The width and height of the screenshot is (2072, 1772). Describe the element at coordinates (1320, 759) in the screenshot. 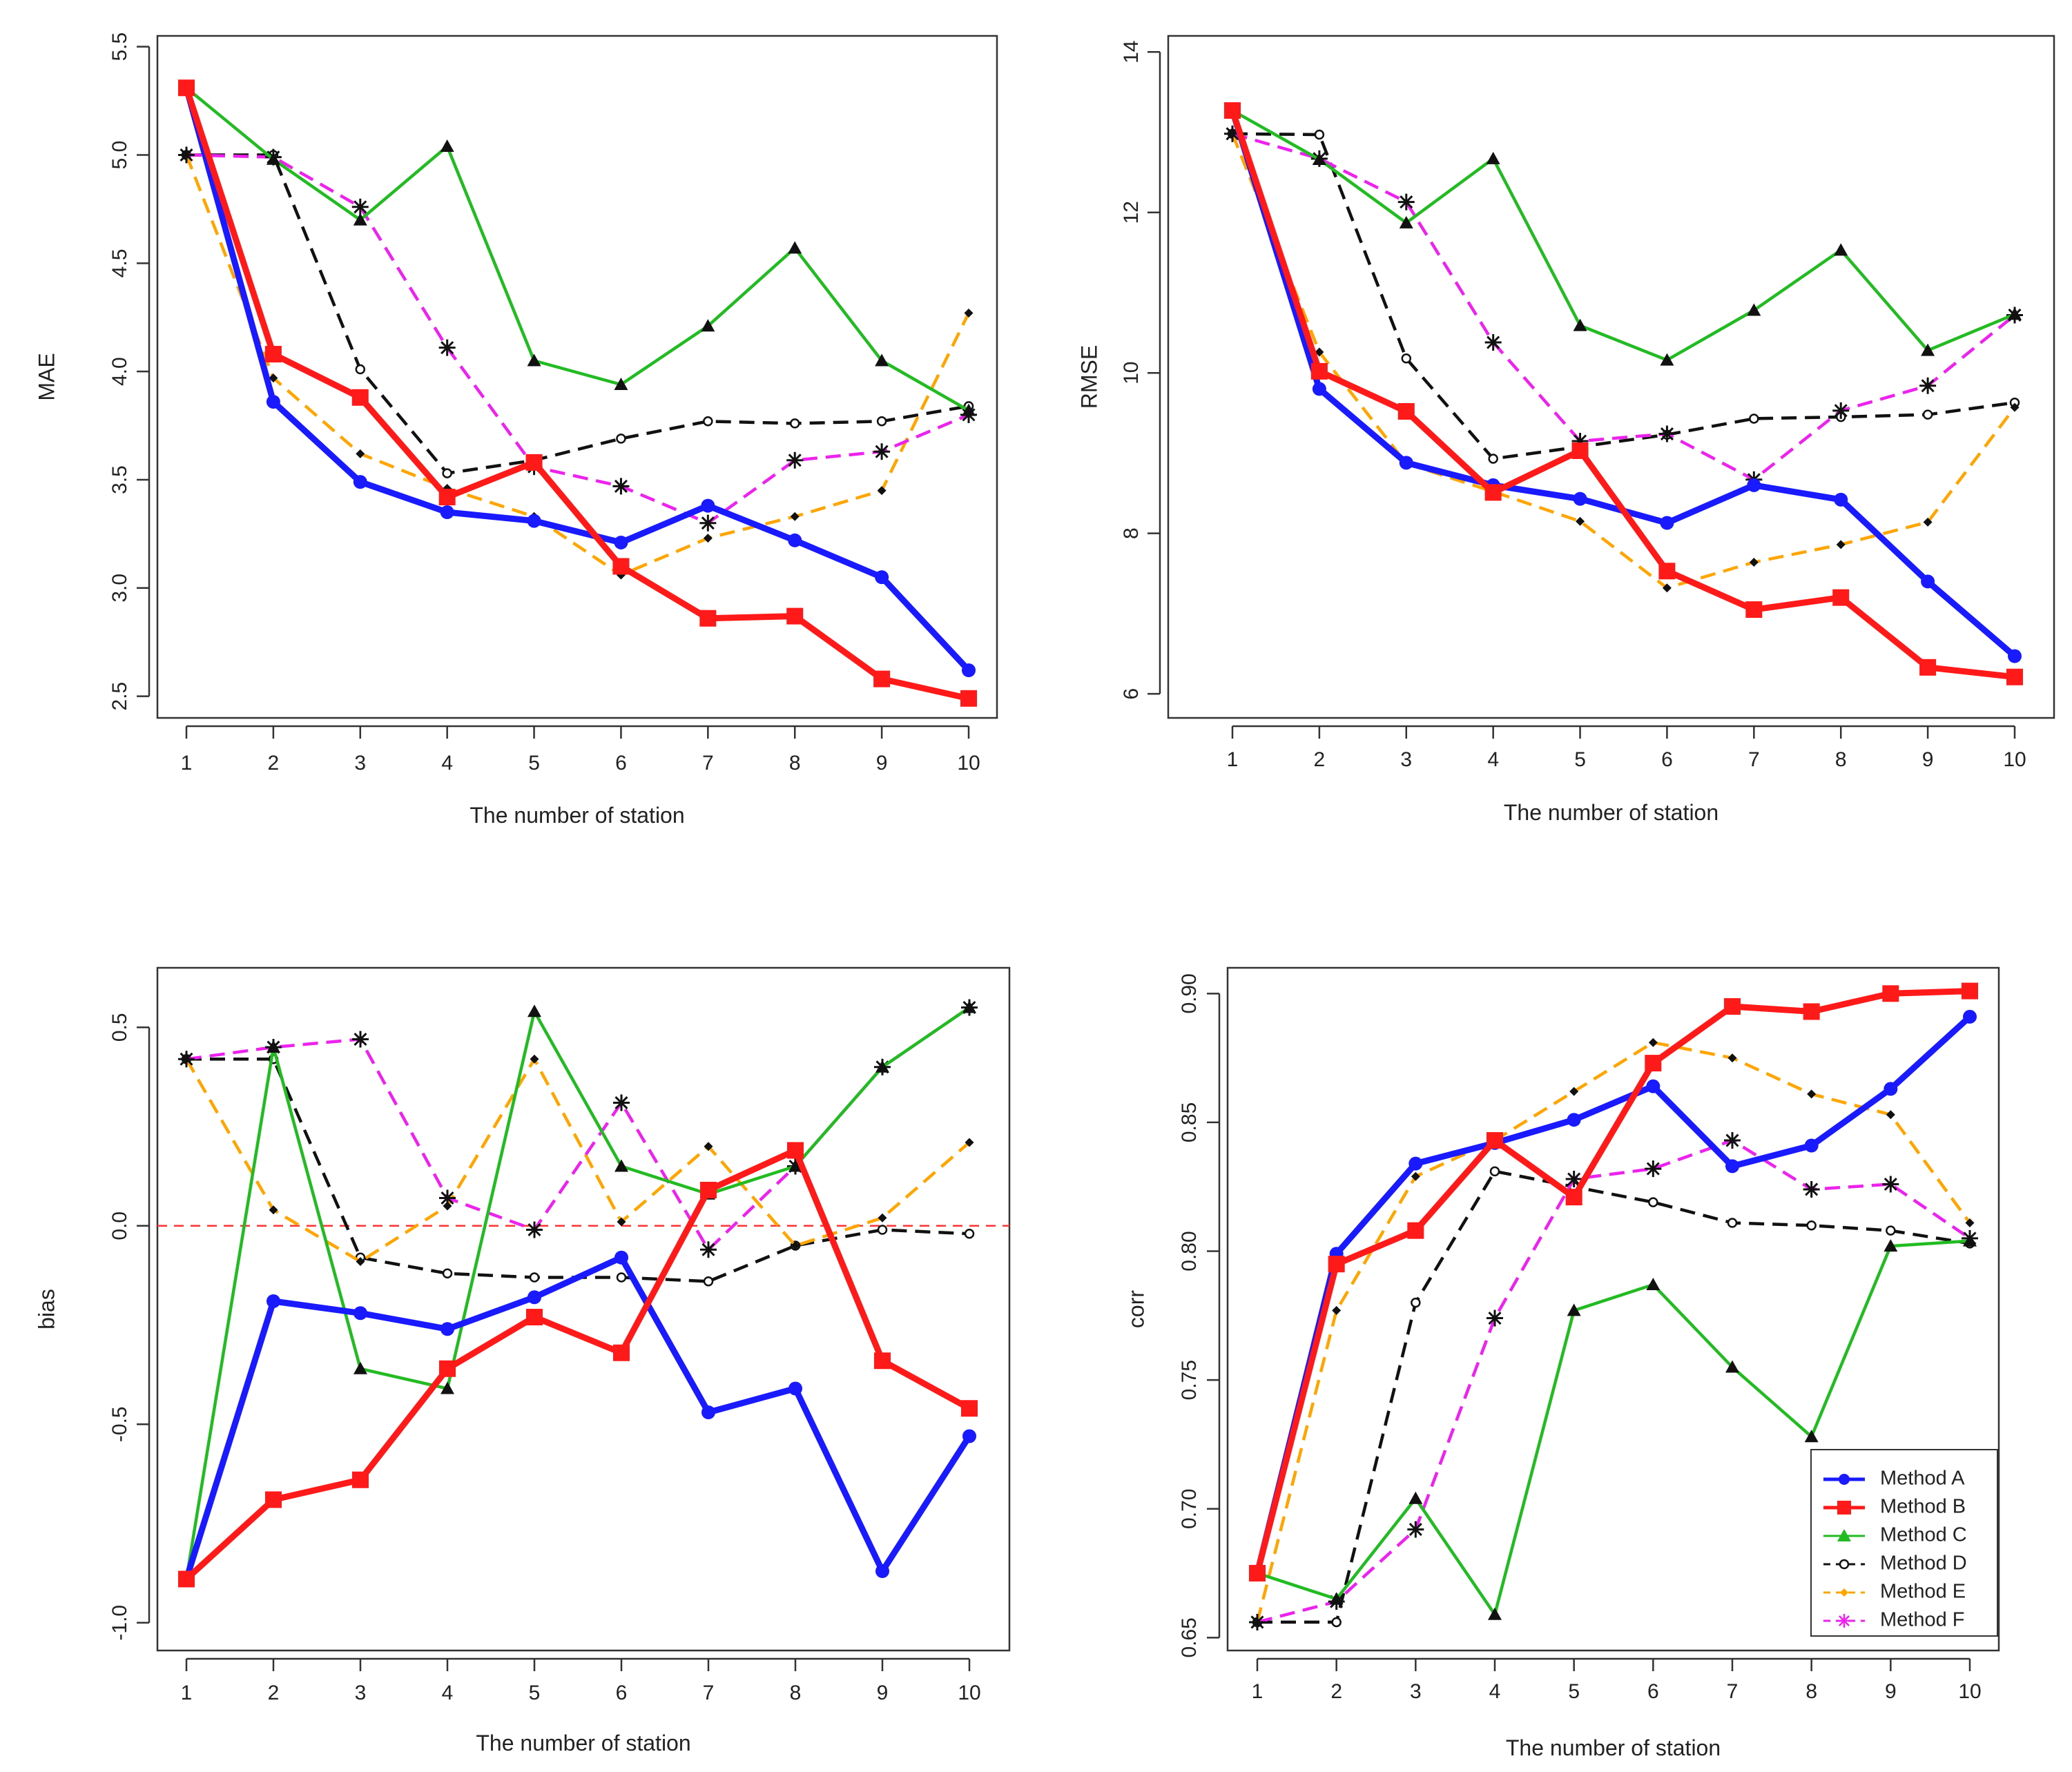

I see `rmse-x-tick-label-2: 2` at that location.